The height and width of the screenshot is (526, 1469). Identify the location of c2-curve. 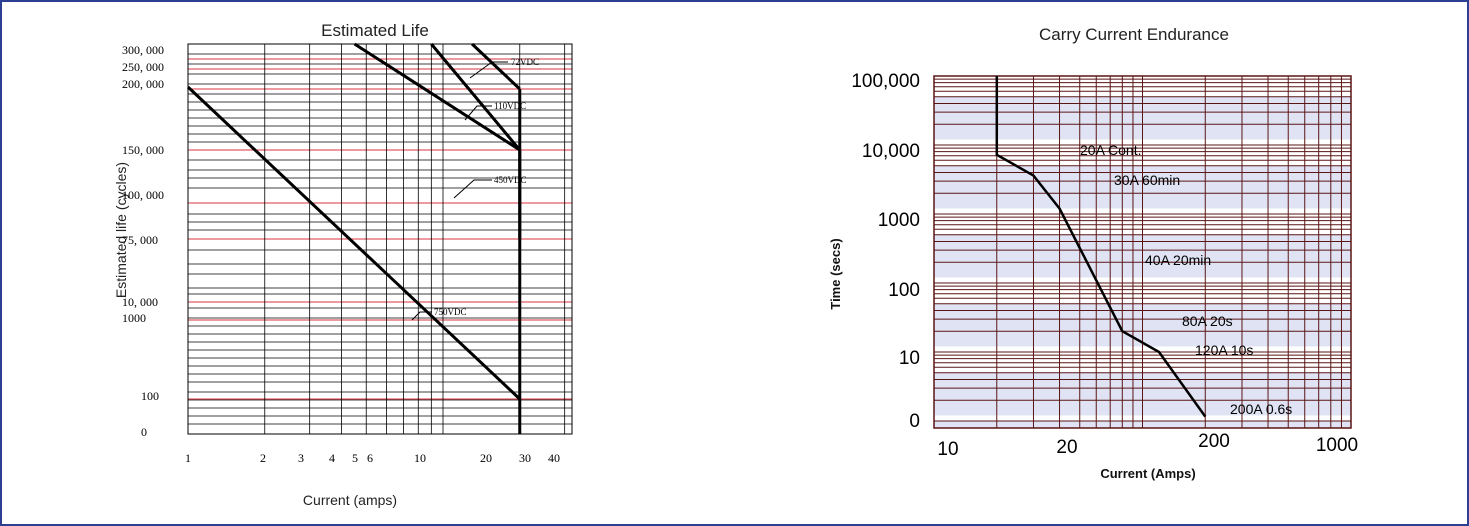
(1101, 247).